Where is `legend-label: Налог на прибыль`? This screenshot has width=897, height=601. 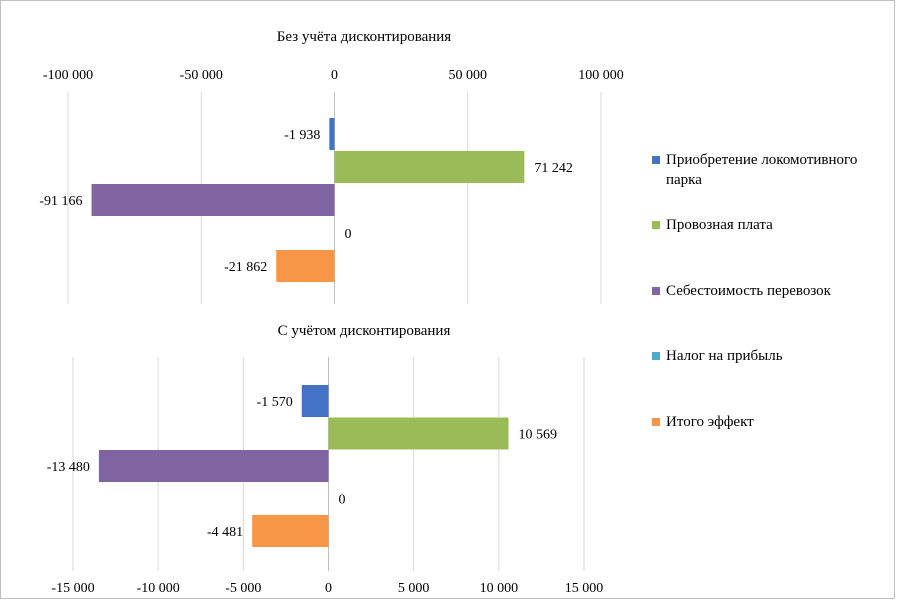
legend-label: Налог на прибыль is located at coordinates (724, 356).